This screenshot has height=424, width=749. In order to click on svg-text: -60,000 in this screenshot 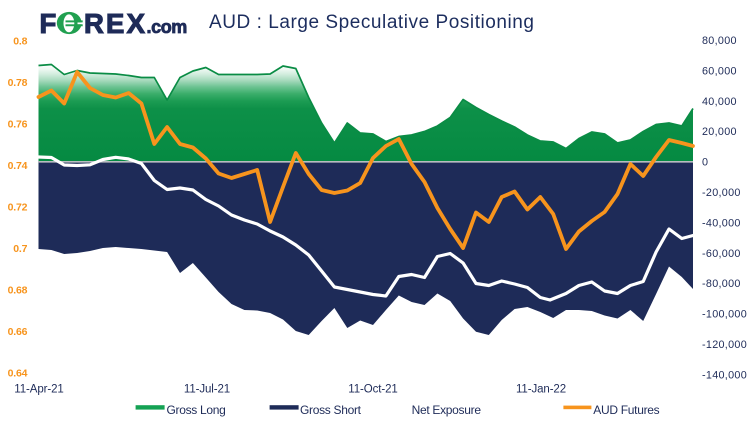, I will do `click(721, 254)`.